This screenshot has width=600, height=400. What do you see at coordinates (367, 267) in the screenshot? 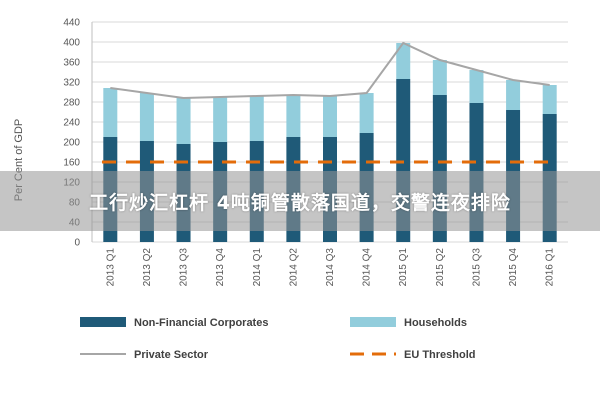
I see `x-tick-label: 2014 Q4` at bounding box center [367, 267].